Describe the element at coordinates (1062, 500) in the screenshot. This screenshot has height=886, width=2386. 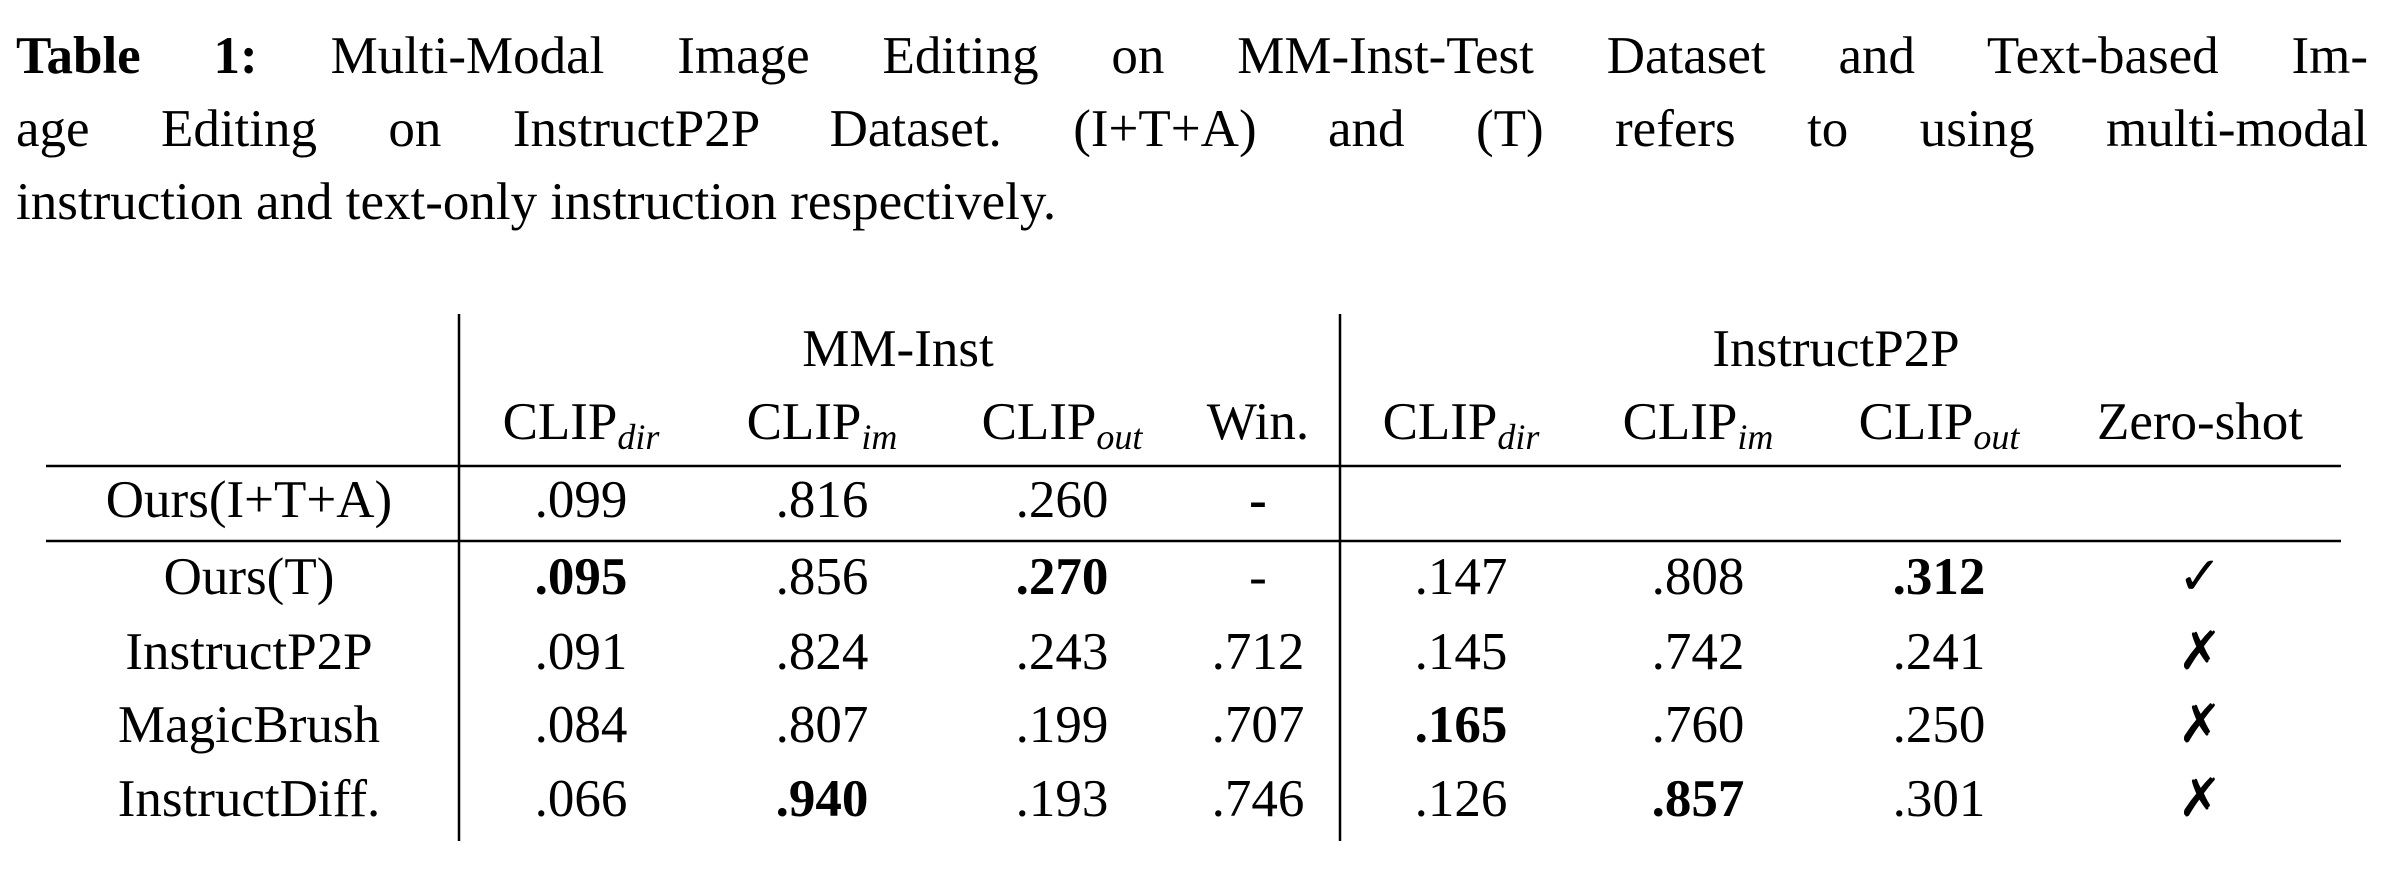
I see `table-cell: .260` at that location.